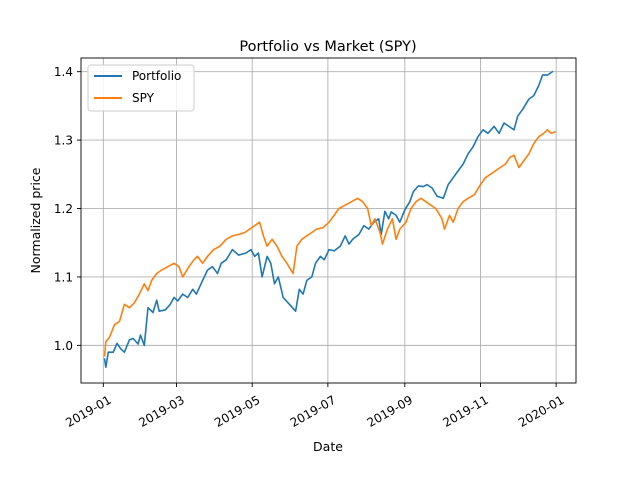  Describe the element at coordinates (161, 411) in the screenshot. I see `x-tick-label: 2019-03` at that location.